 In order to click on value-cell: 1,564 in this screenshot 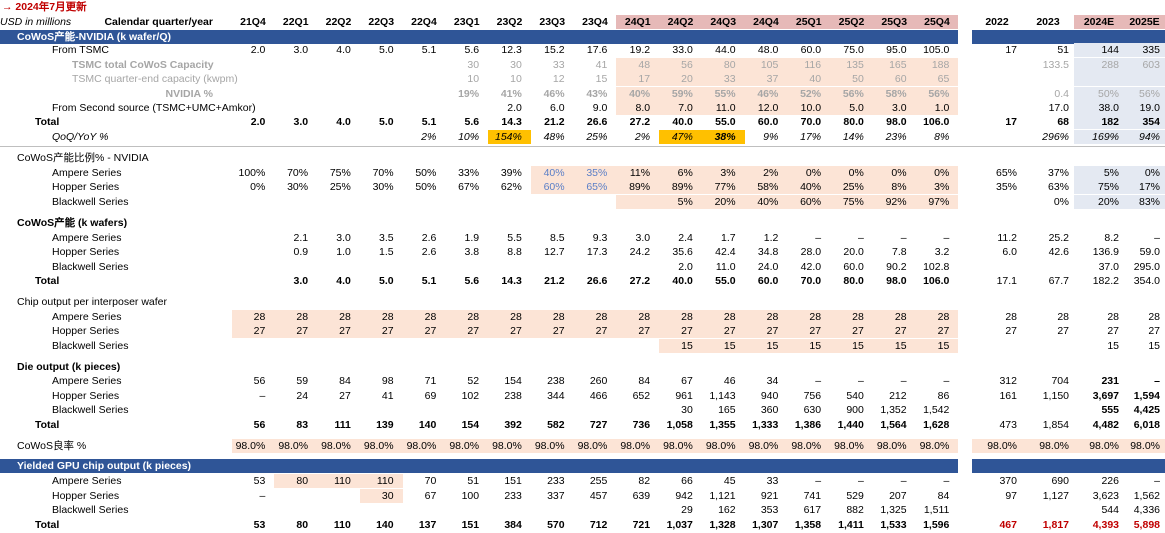, I will do `click(893, 424)`.